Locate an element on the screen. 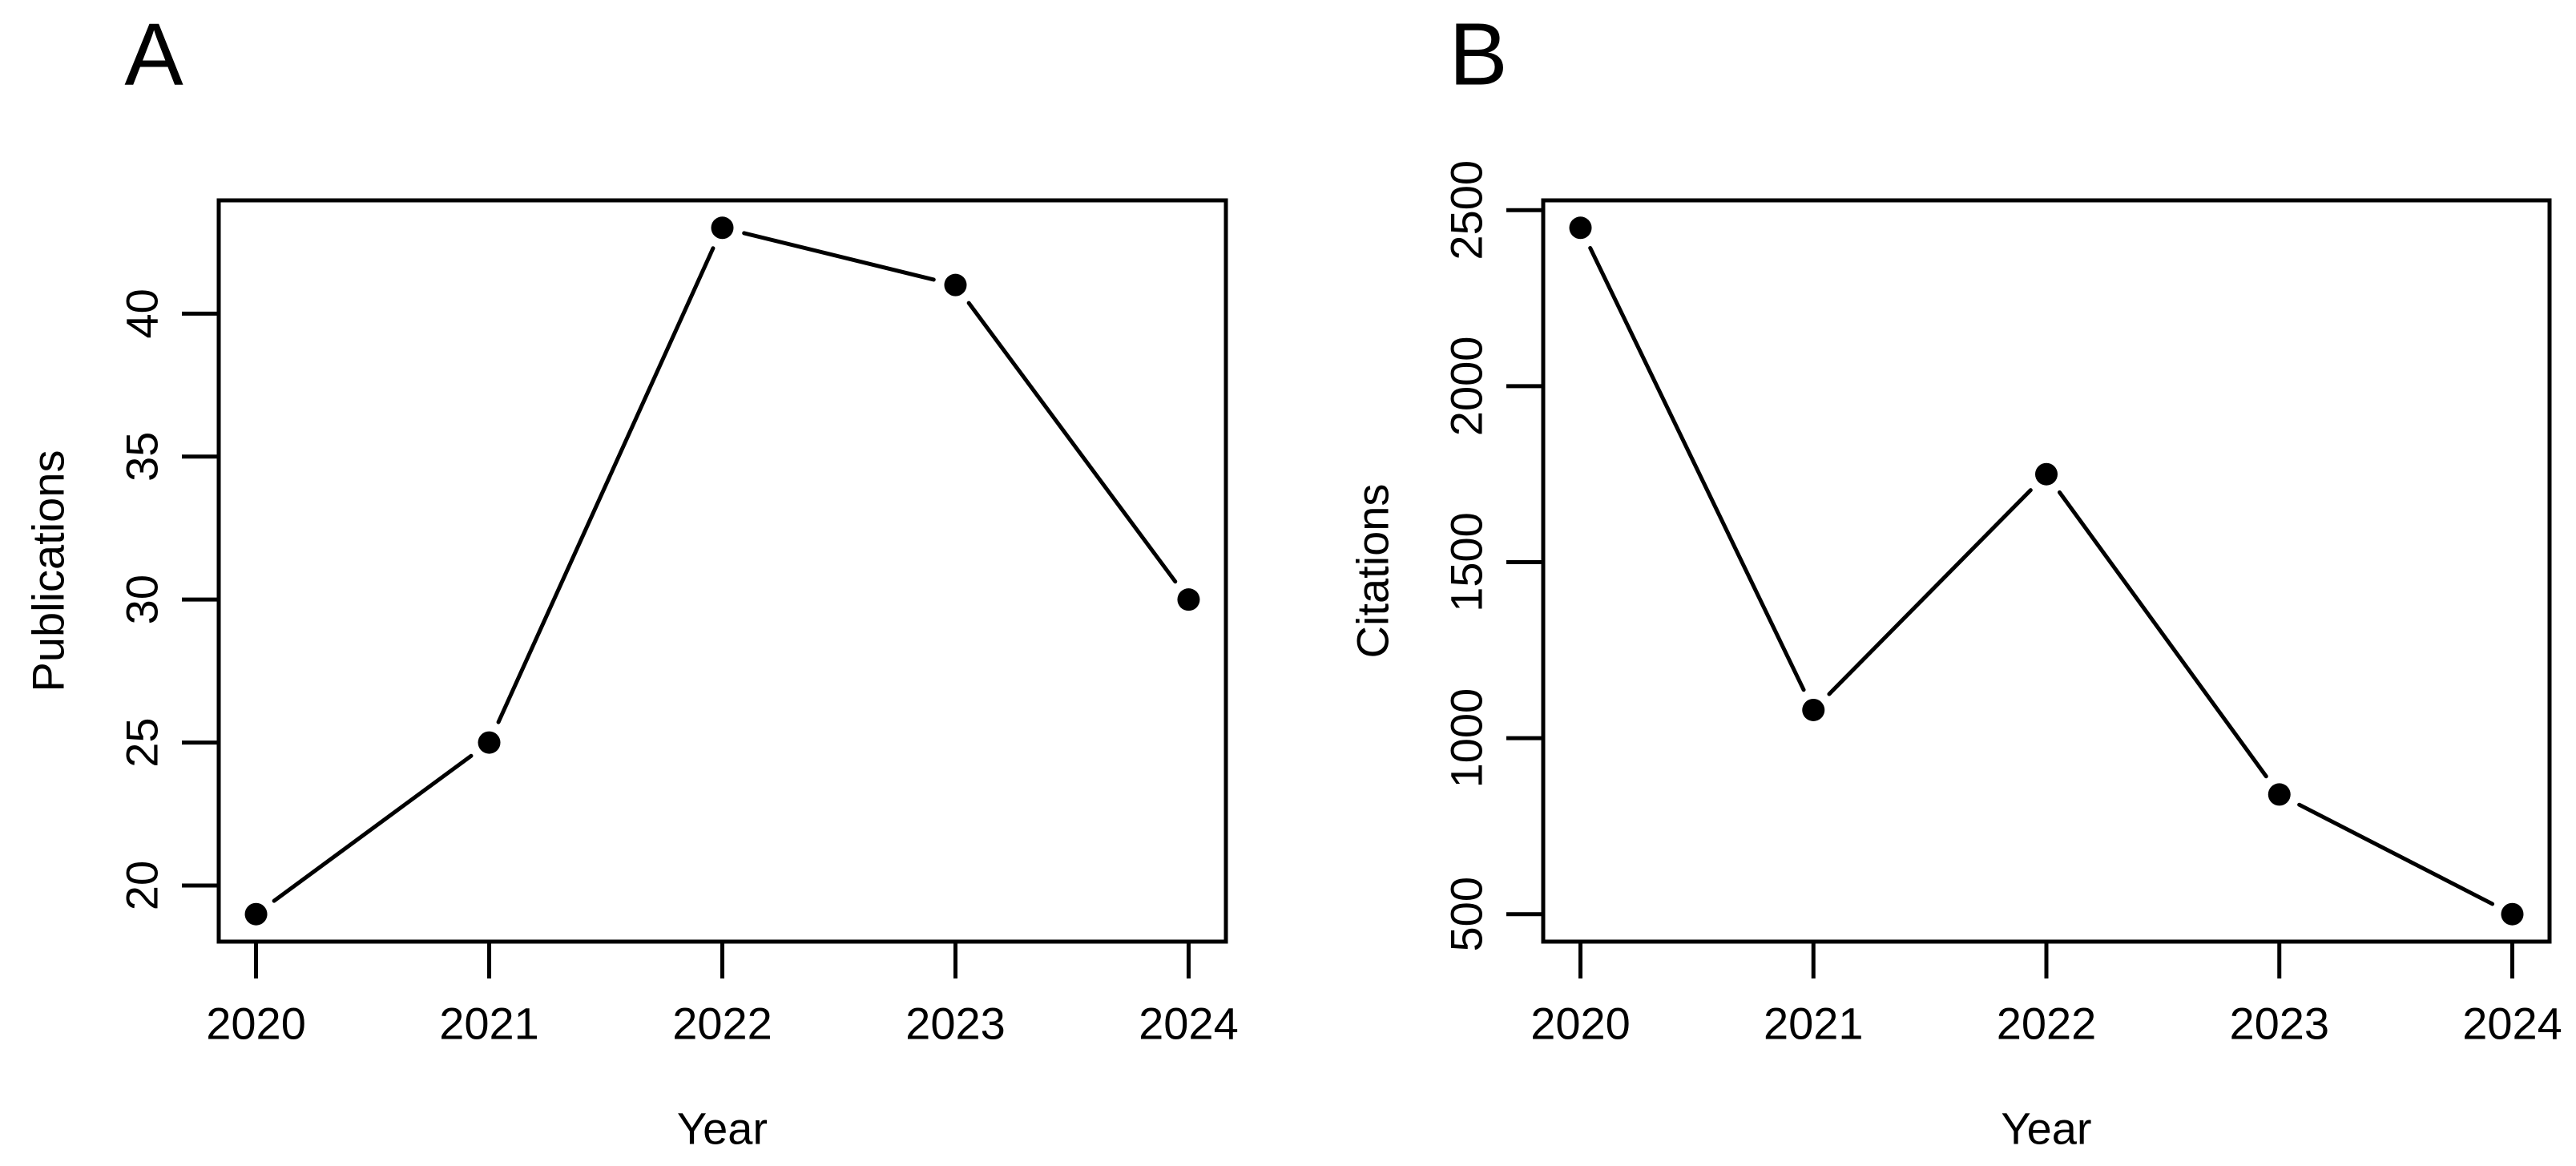  y-tick-label: 500 is located at coordinates (1466, 914).